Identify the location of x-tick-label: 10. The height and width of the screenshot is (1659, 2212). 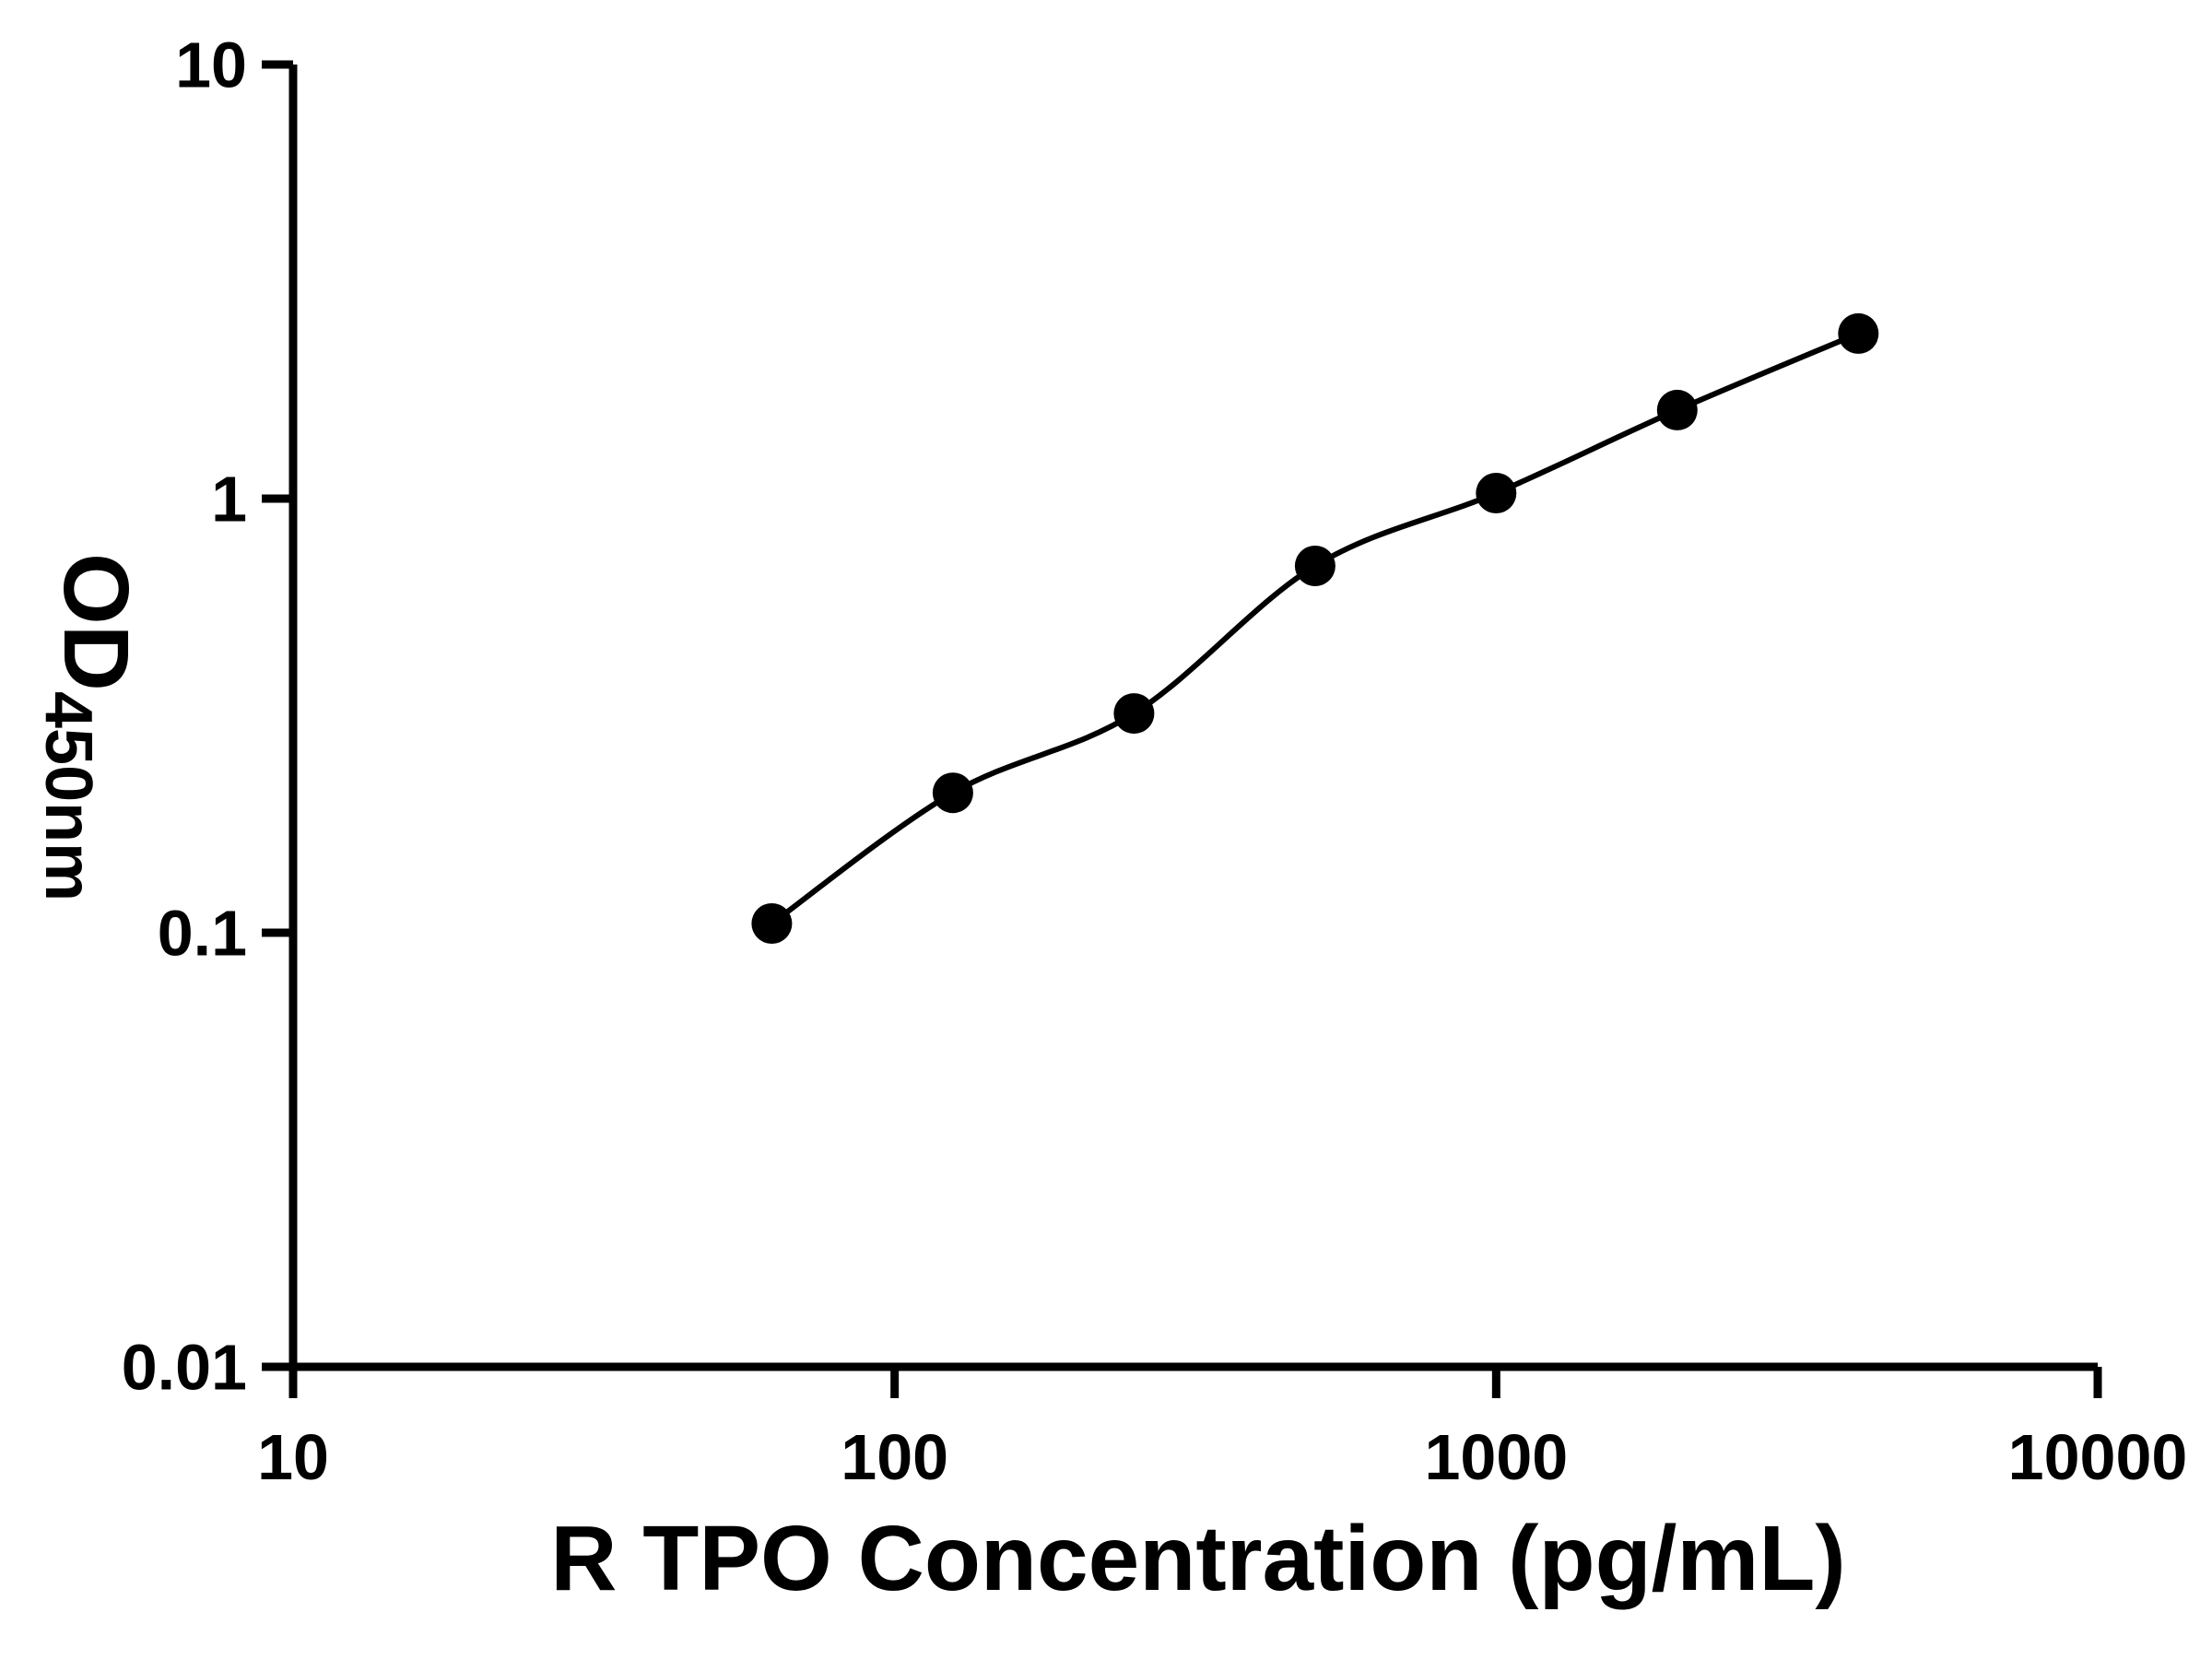
(293, 1457).